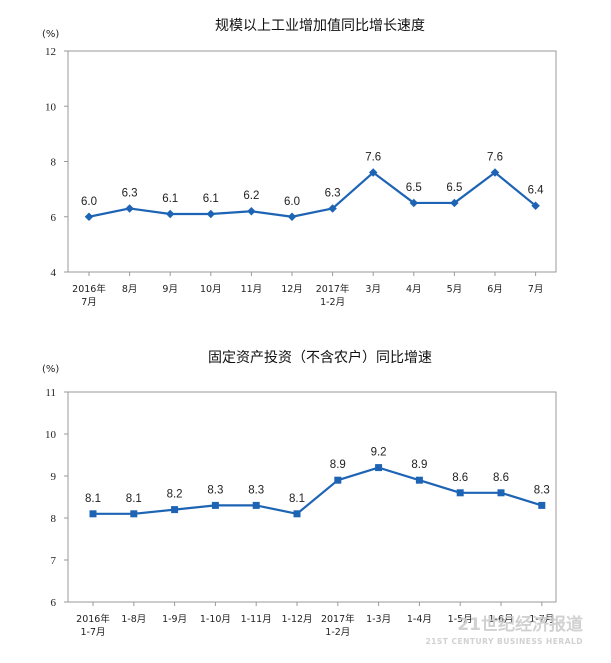 This screenshot has width=611, height=663. Describe the element at coordinates (337, 632) in the screenshot. I see `chart2-x-tick-label: 1-2月` at that location.